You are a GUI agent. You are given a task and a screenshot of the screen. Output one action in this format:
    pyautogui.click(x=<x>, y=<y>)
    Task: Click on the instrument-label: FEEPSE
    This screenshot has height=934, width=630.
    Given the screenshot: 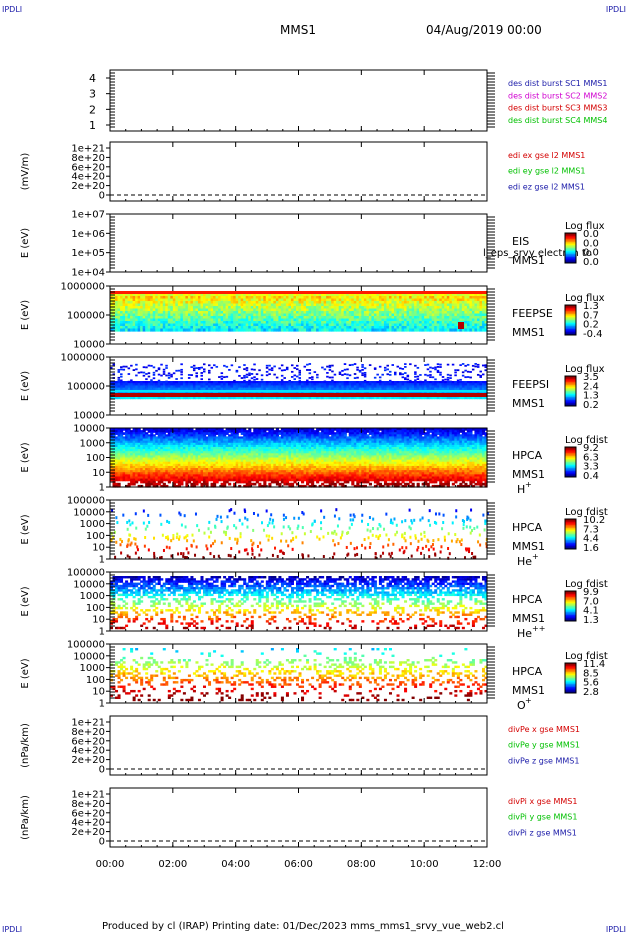 What is the action you would take?
    pyautogui.click(x=532, y=313)
    